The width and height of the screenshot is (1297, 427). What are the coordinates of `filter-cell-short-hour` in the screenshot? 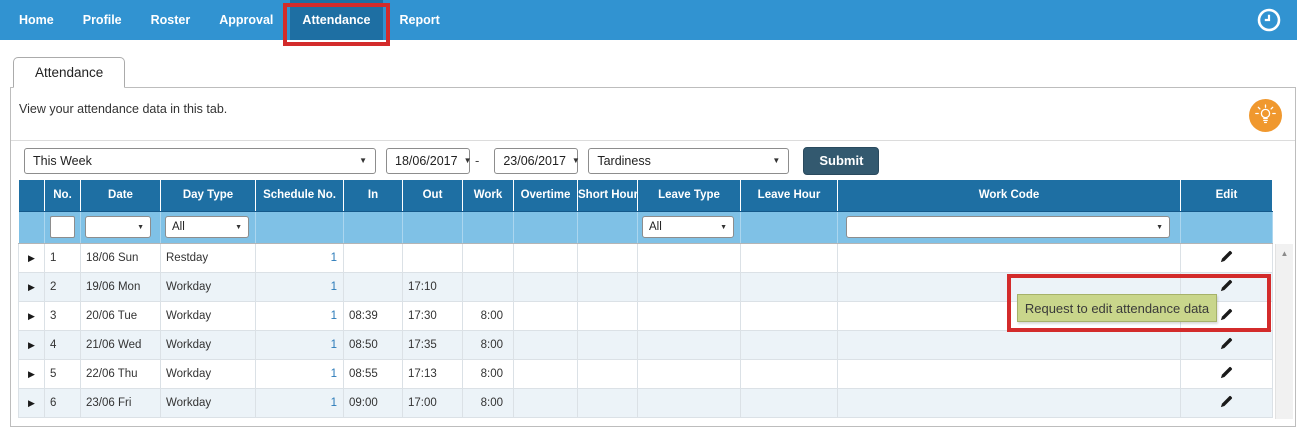 It's located at (607, 227).